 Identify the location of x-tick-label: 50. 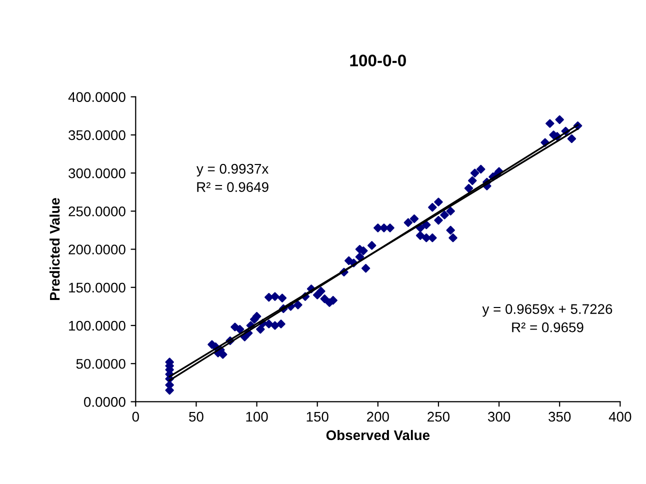
(196, 417).